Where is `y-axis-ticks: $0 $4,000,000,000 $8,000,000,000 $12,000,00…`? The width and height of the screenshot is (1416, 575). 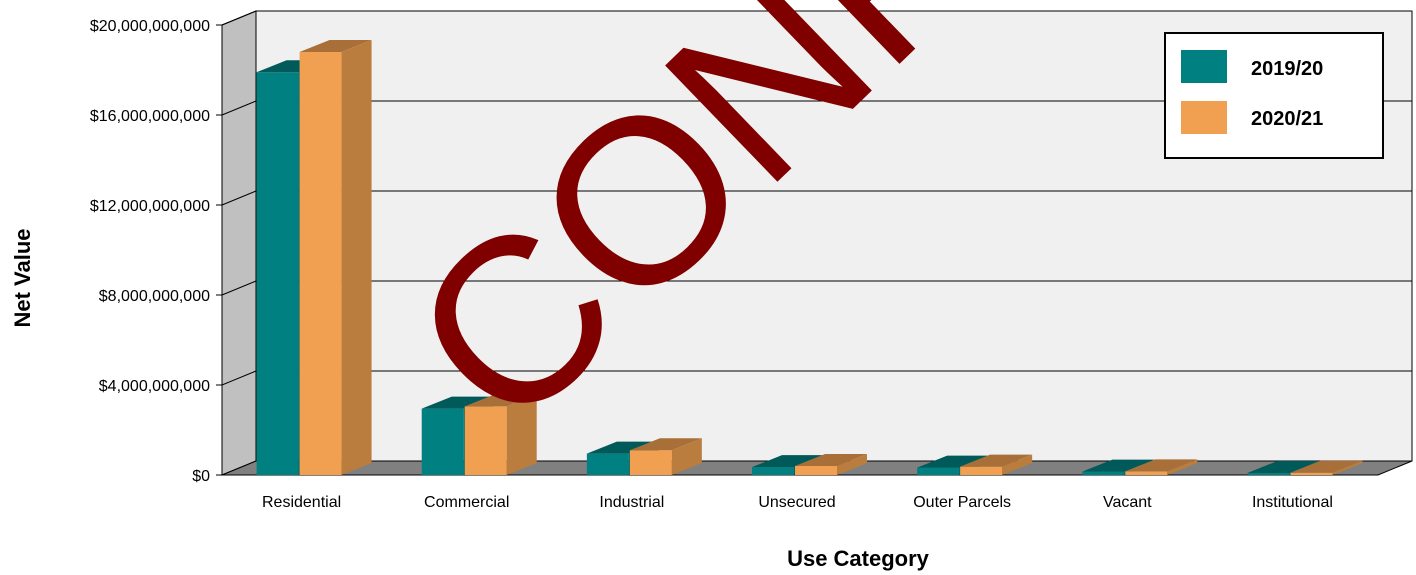 y-axis-ticks: $0 $4,000,000,000 $8,000,000,000 $12,000,00… is located at coordinates (156, 251).